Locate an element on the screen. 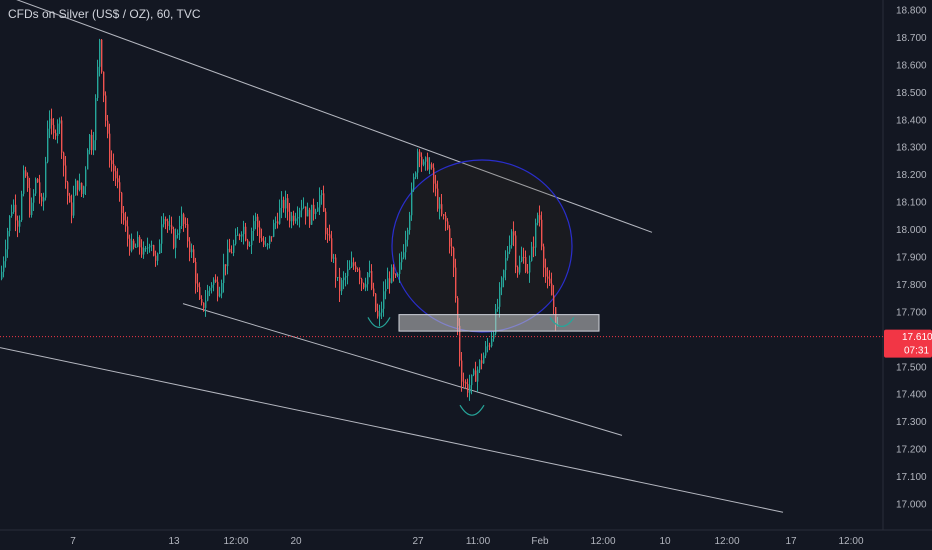 Image resolution: width=932 pixels, height=550 pixels. trendline is located at coordinates (402, 369).